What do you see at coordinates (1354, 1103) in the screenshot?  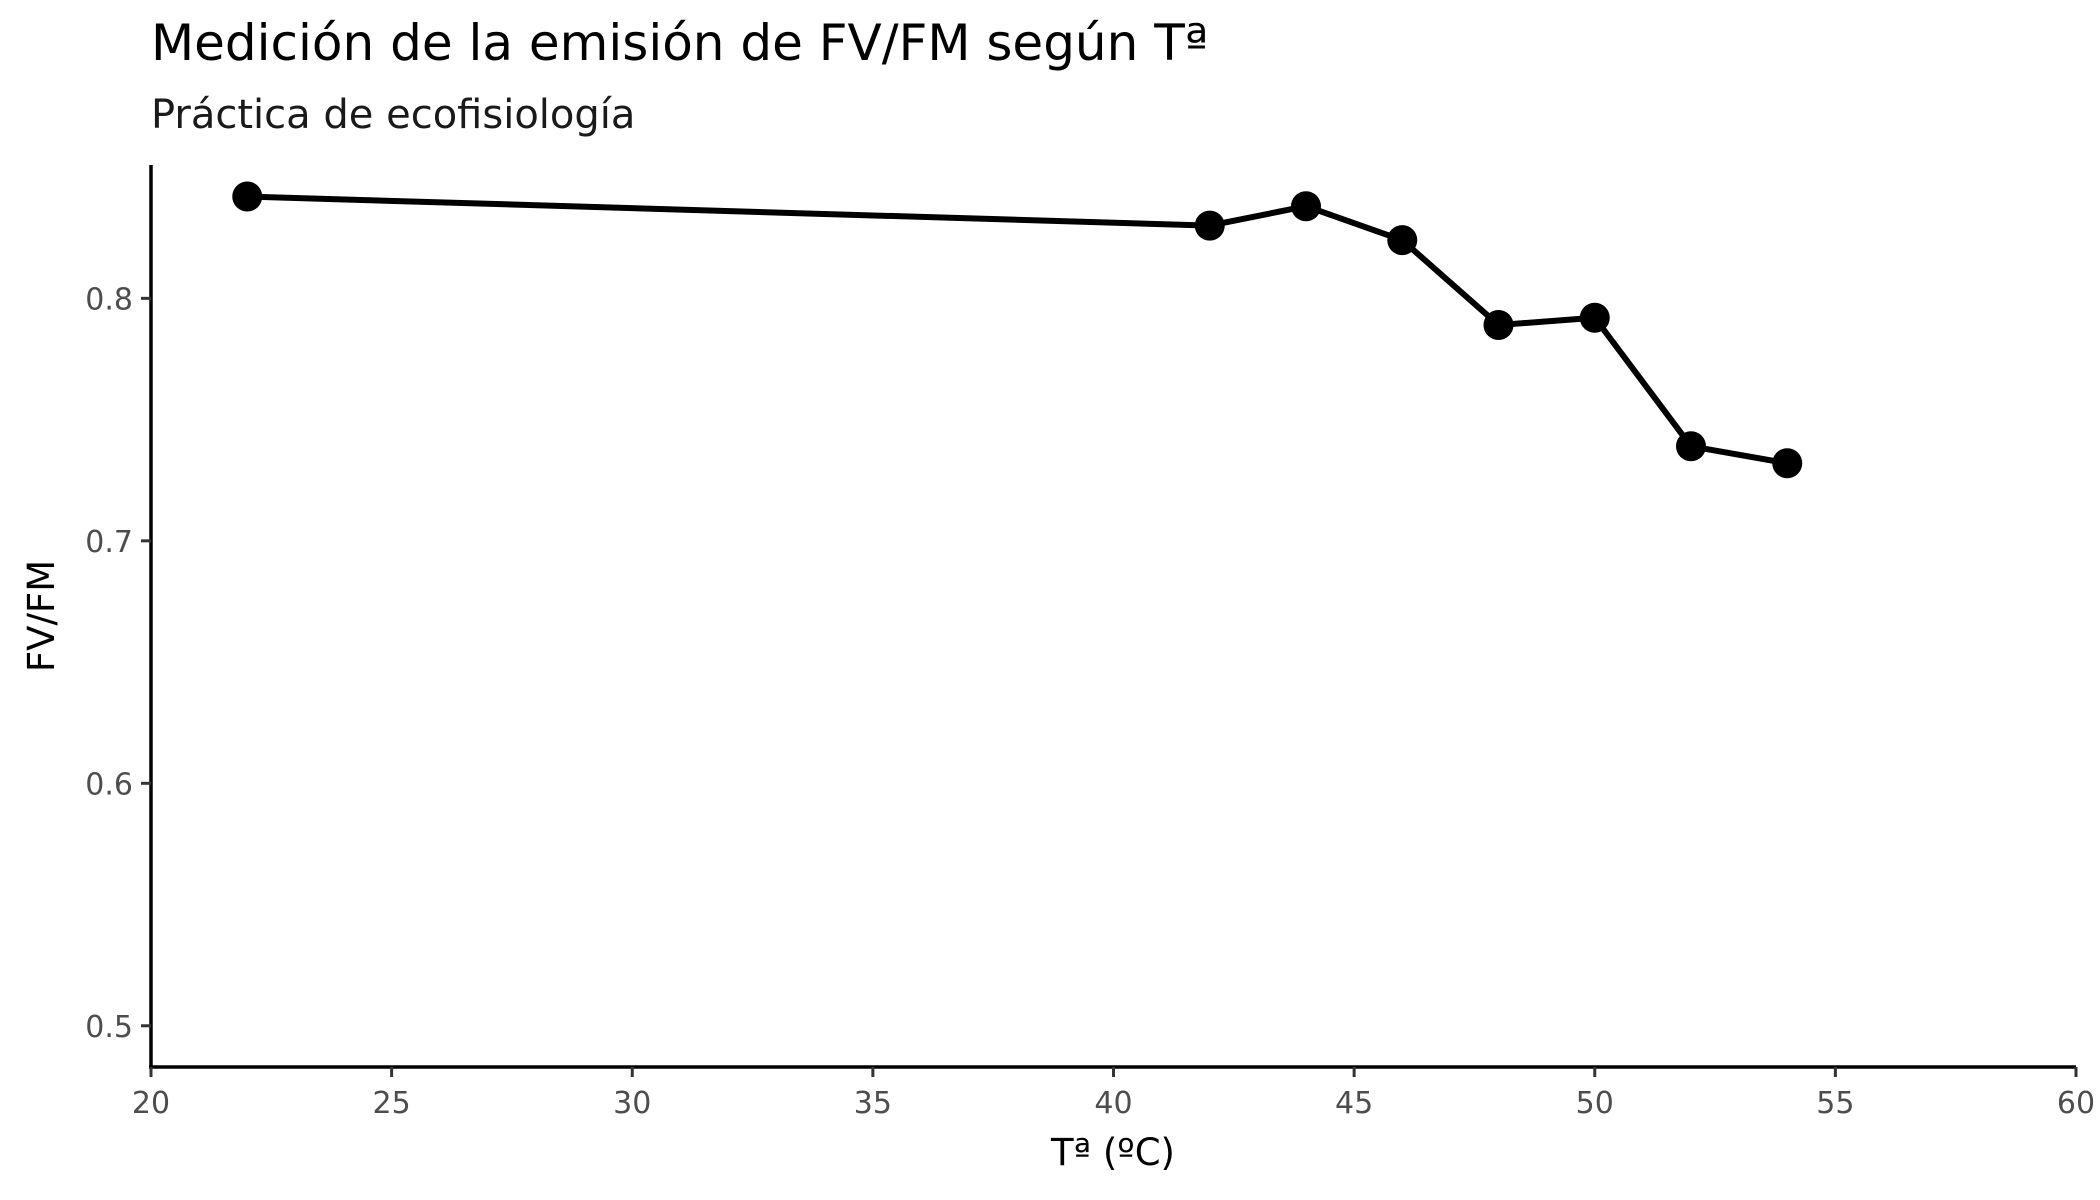 I see `x-tick-label: 45` at bounding box center [1354, 1103].